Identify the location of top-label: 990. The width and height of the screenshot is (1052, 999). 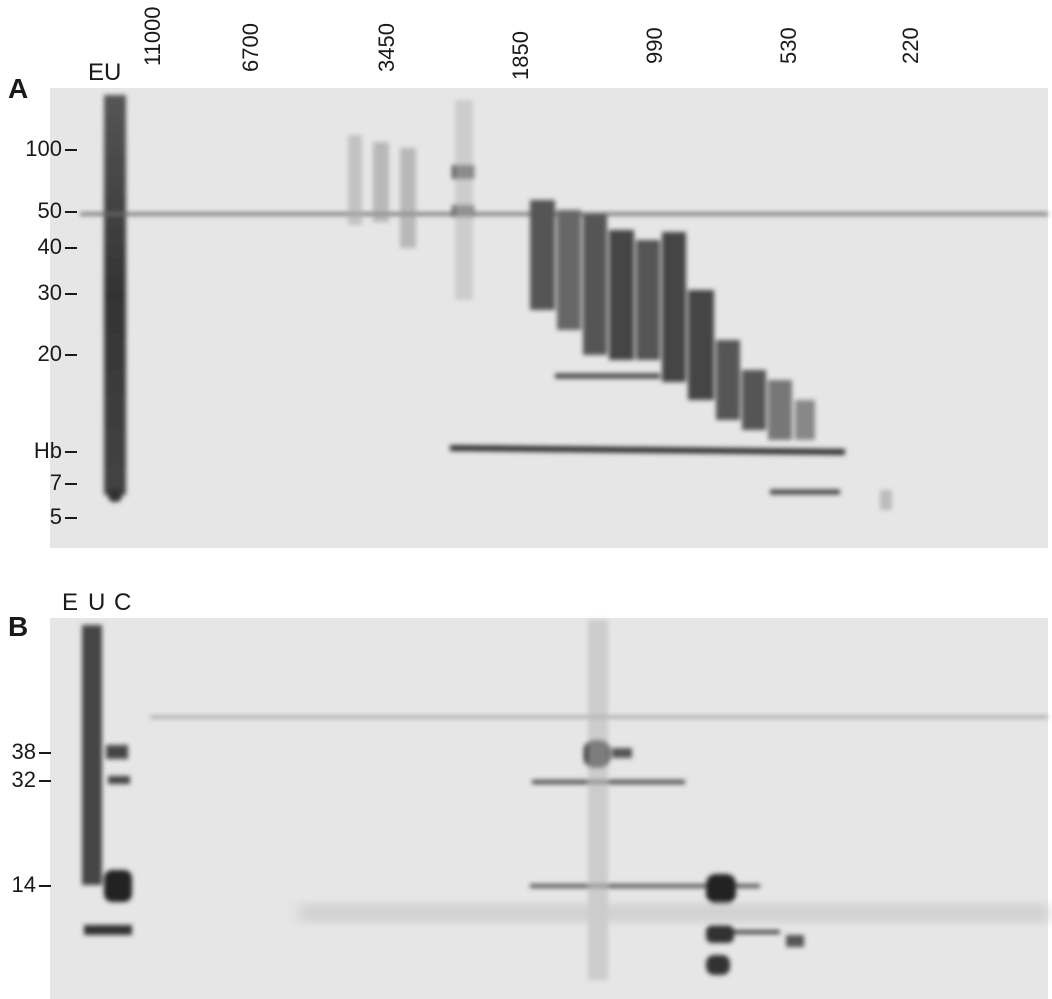
(654, 45).